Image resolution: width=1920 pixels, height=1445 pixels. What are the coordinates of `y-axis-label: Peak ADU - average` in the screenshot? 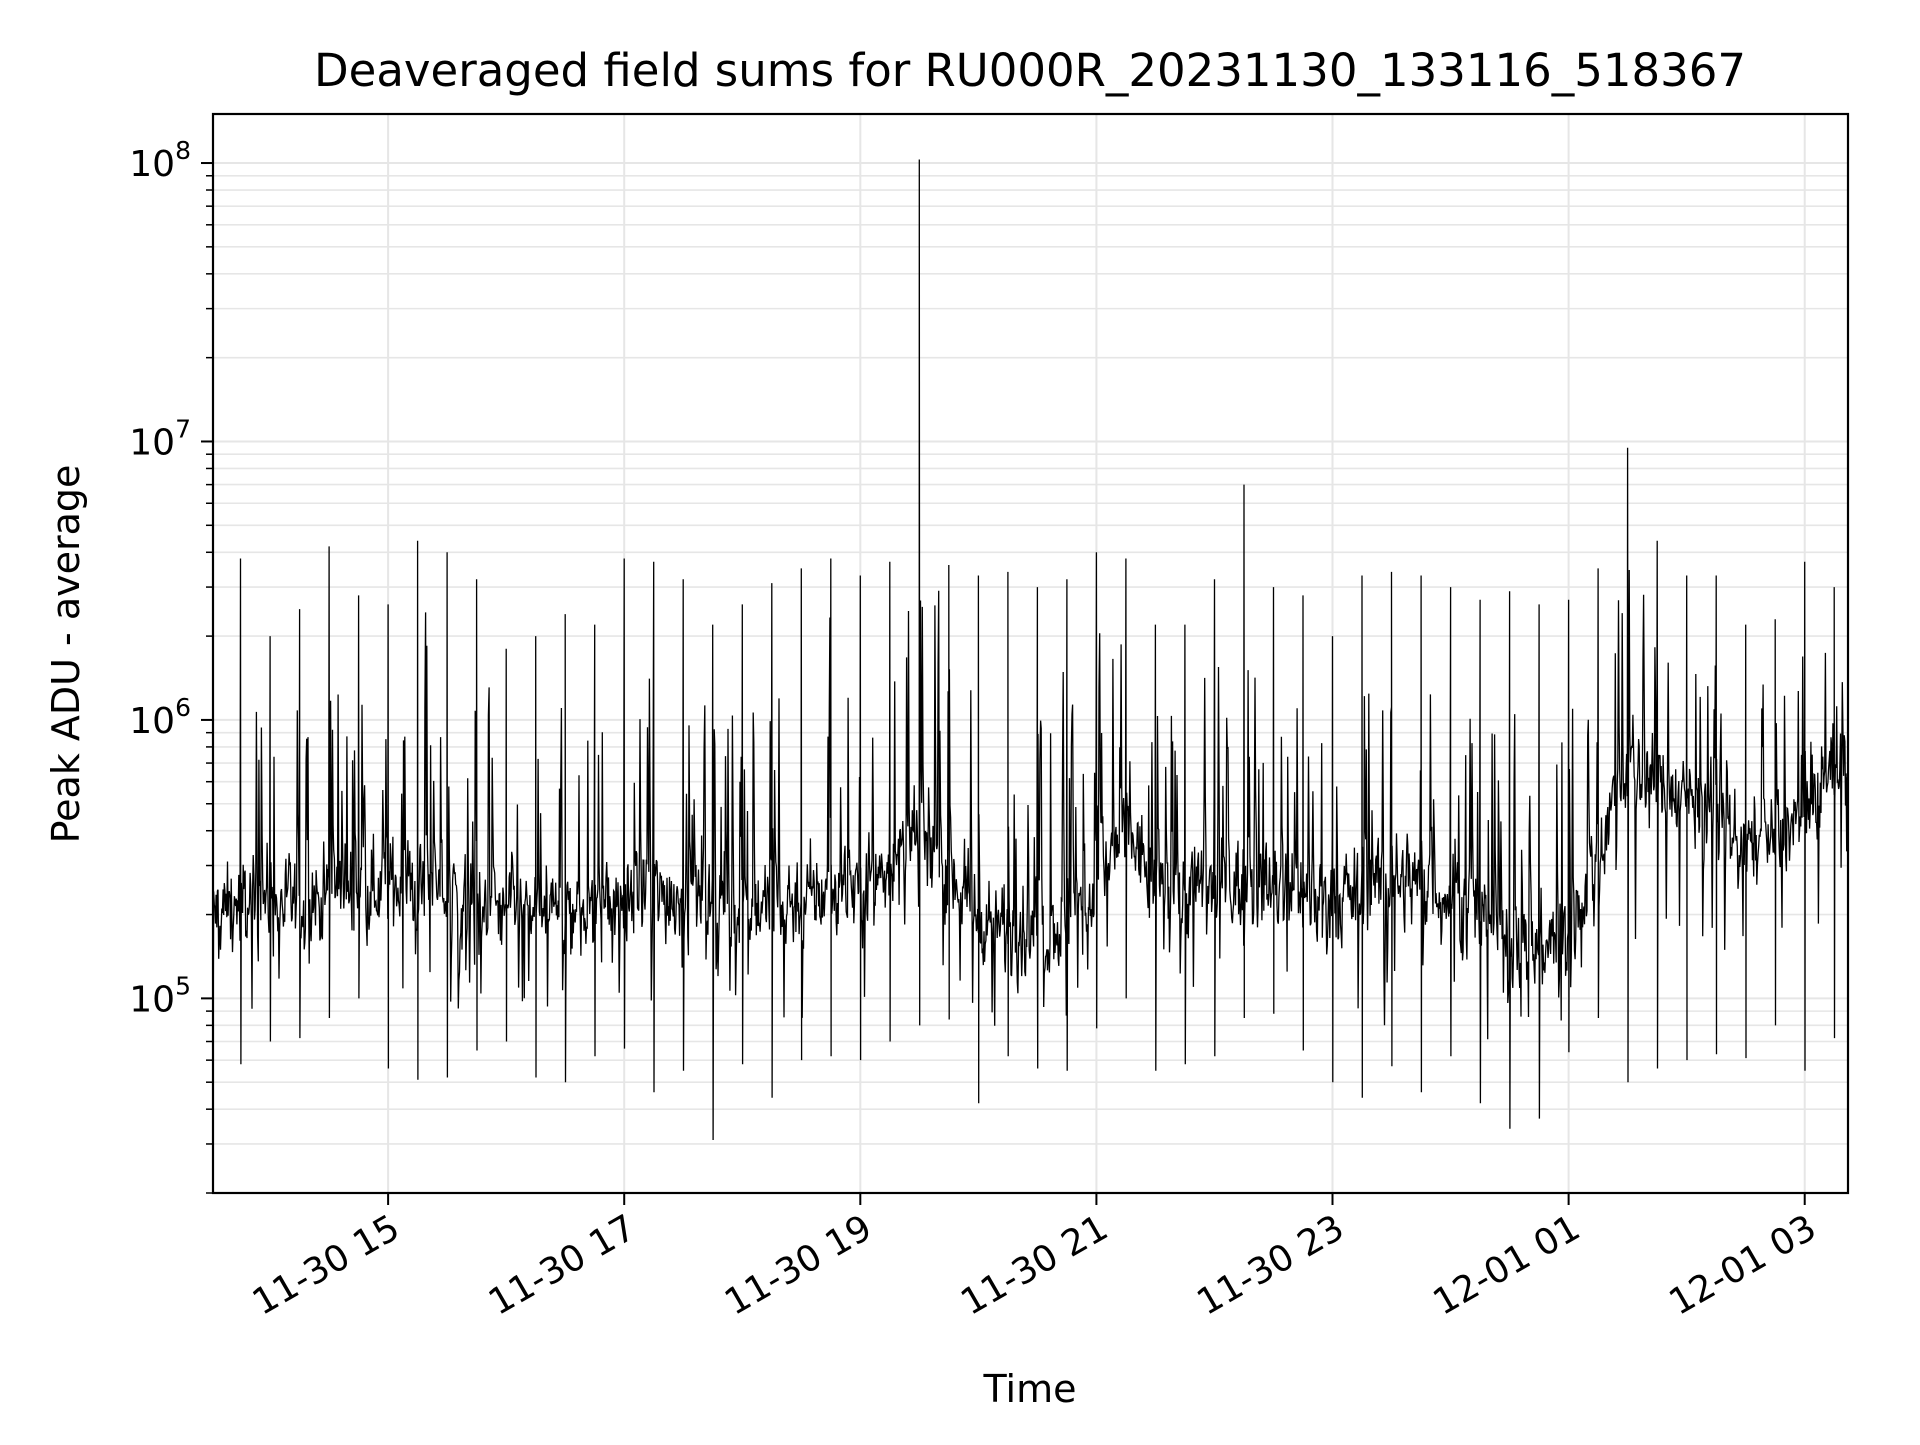 It's located at (66, 654).